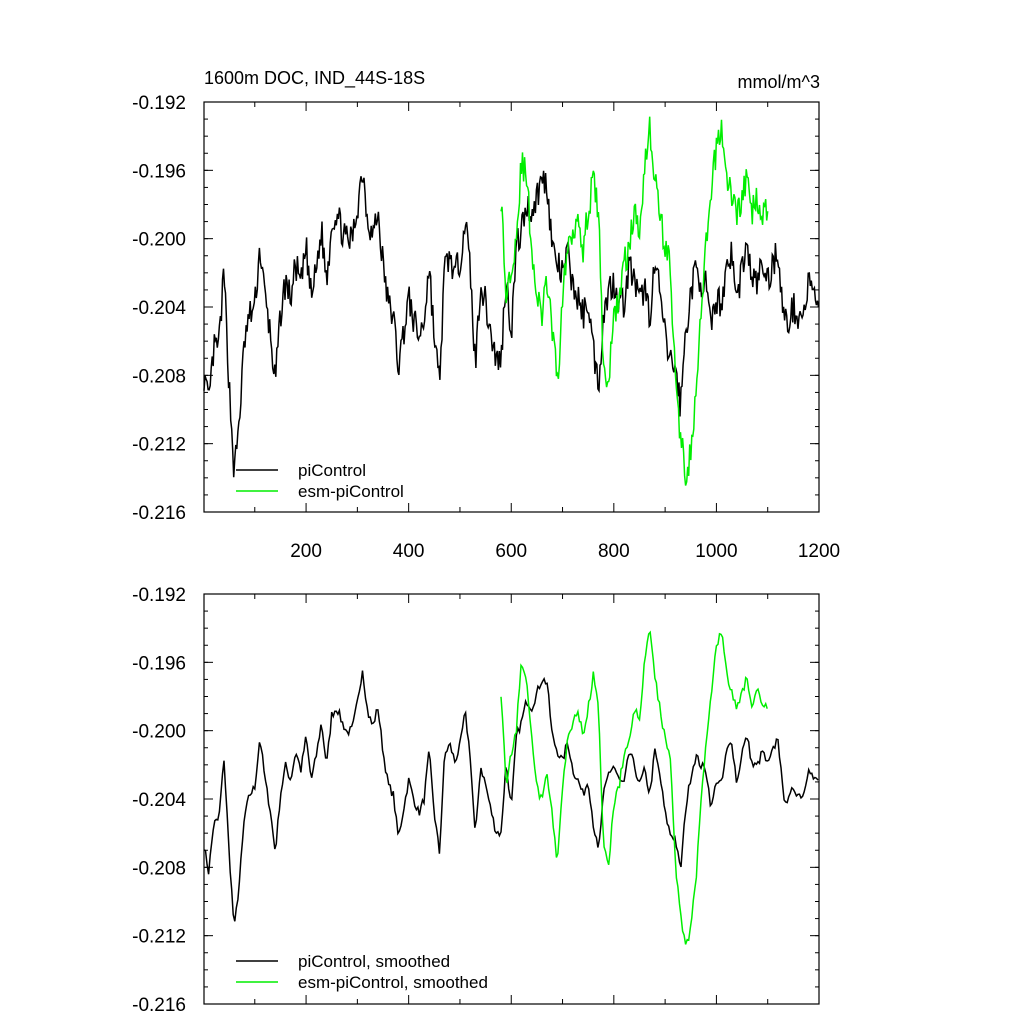 The height and width of the screenshot is (1024, 1024). I want to click on x-tick-label: 200, so click(306, 551).